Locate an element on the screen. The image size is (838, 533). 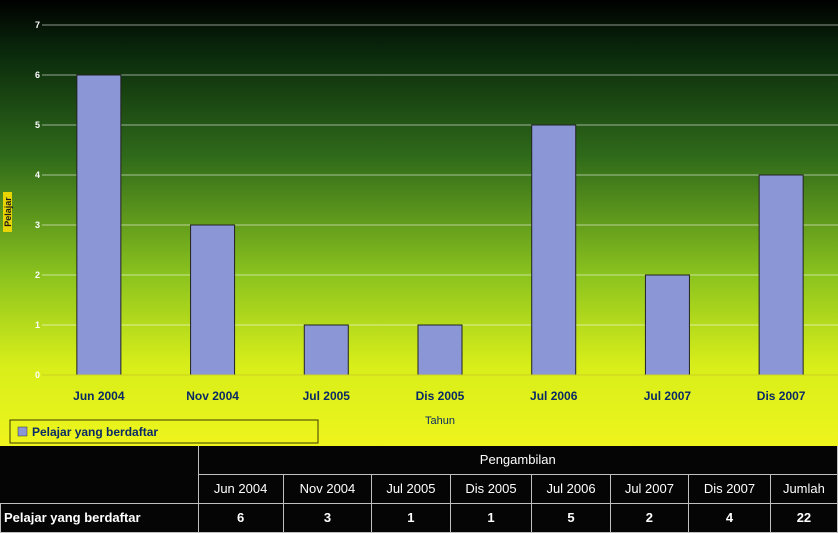
table-group-header-row: Pengambilan is located at coordinates (419, 460).